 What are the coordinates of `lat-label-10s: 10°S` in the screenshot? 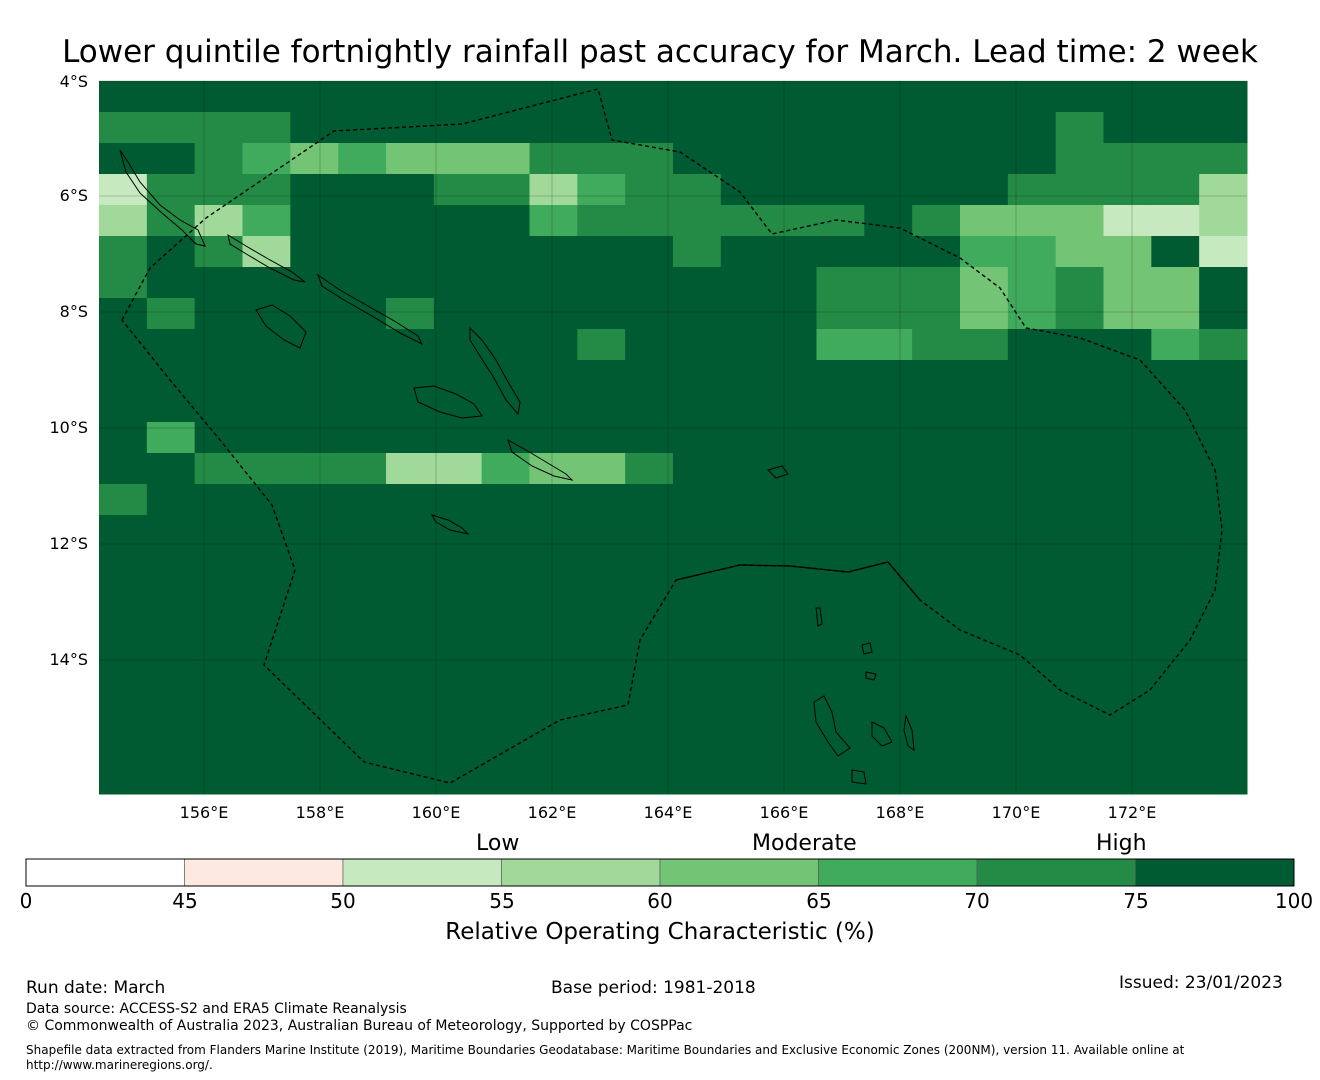 It's located at (68, 427).